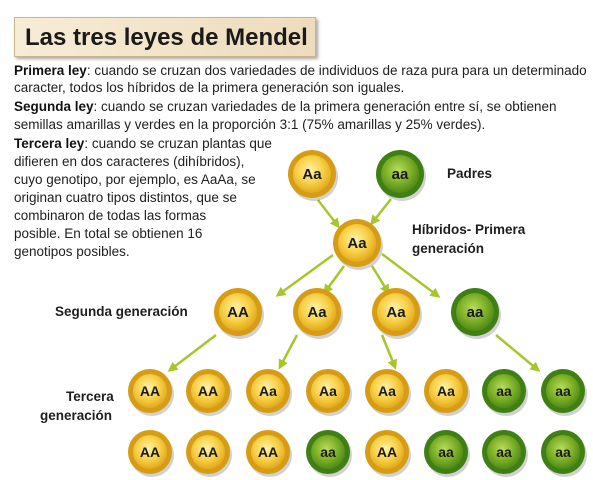  I want to click on third-generation-row2-circle-2: AA, so click(209, 453).